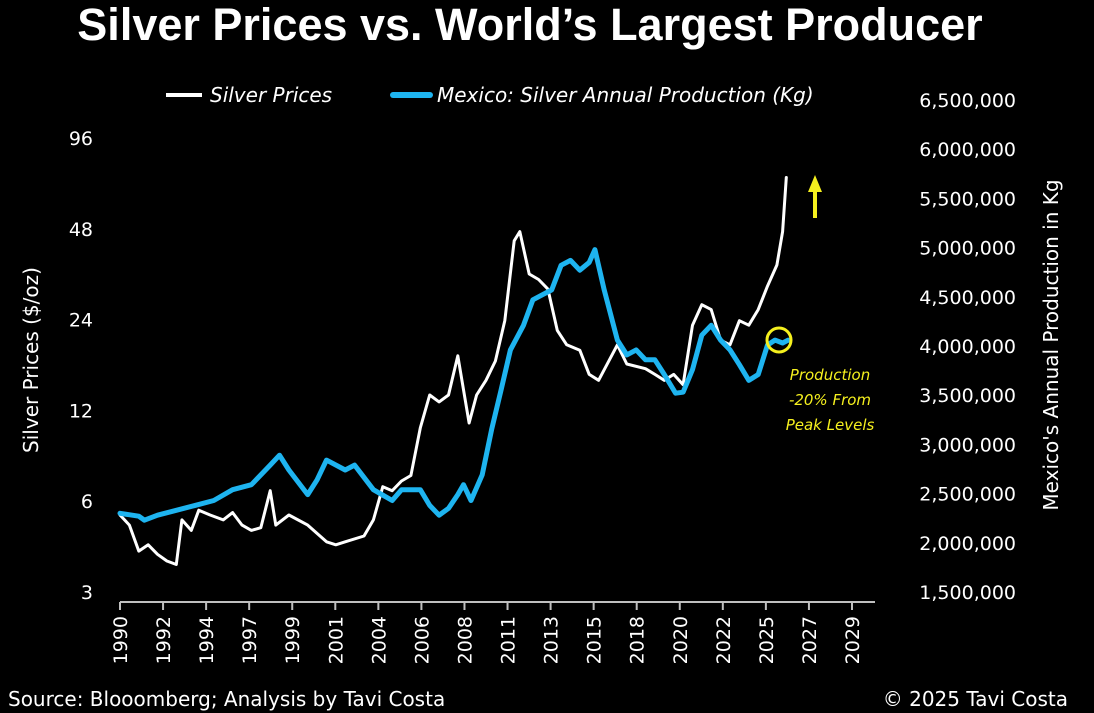 This screenshot has width=1094, height=713. What do you see at coordinates (121, 640) in the screenshot?
I see `x-tick-label: 1990` at bounding box center [121, 640].